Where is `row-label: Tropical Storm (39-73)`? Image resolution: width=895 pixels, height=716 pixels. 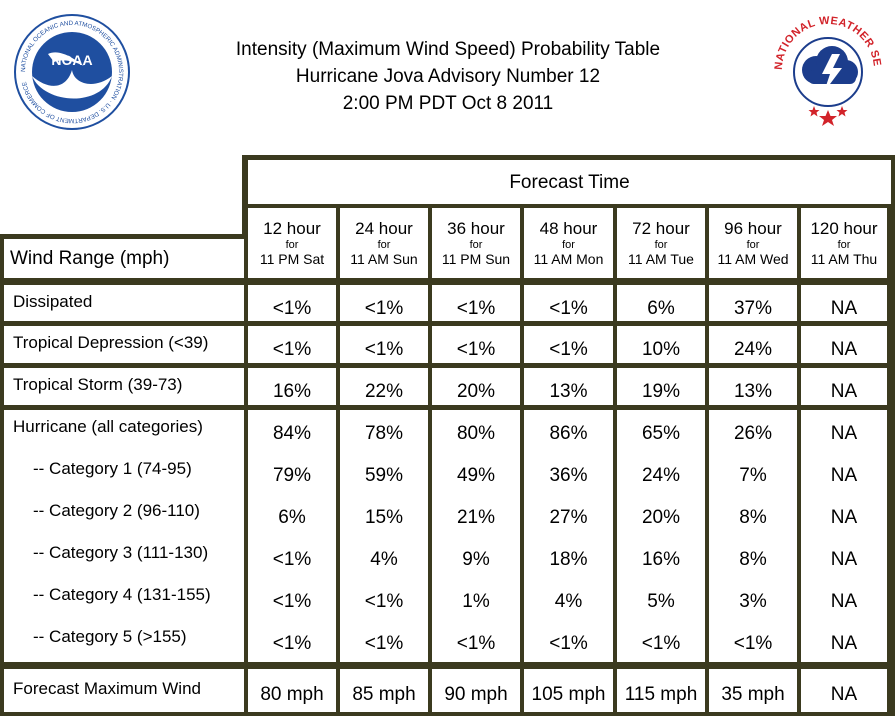 row-label: Tropical Storm (39-73) is located at coordinates (98, 384).